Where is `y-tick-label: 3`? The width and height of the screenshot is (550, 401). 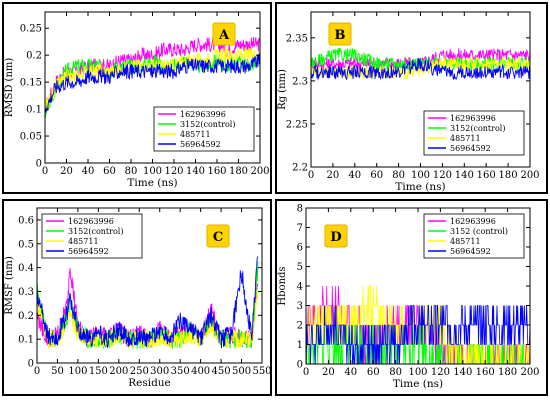 y-tick-label: 3 is located at coordinates (300, 306).